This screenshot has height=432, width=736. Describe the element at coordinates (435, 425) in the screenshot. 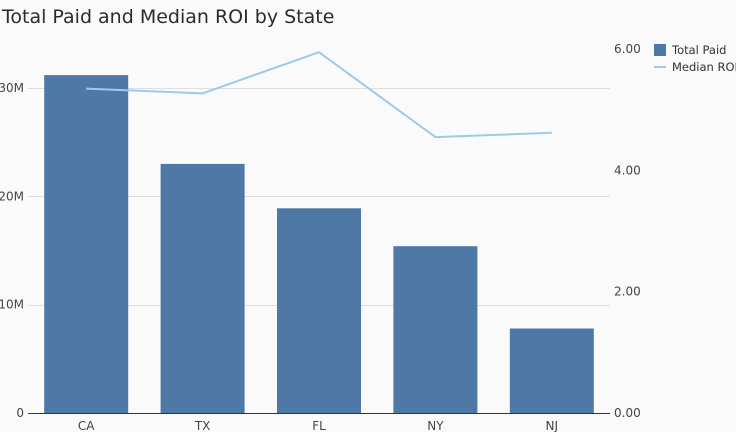

I see `x-tick-label: NY` at that location.